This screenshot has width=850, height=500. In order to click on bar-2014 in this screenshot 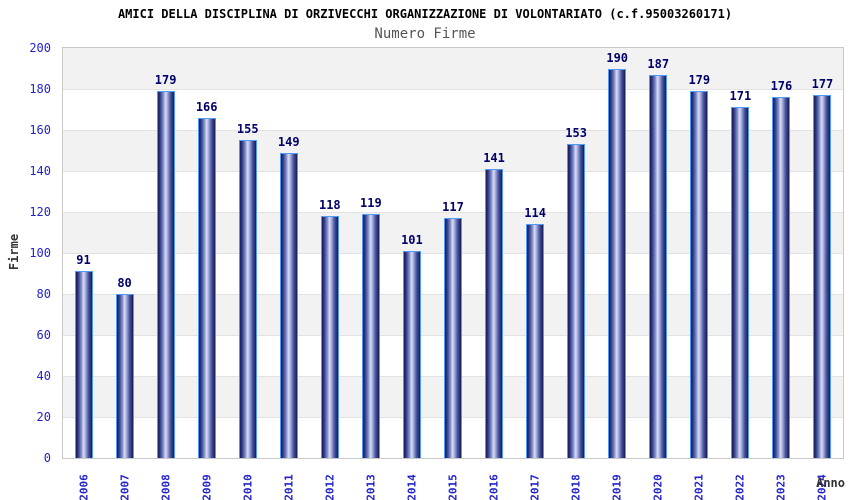, I will do `click(411, 354)`.